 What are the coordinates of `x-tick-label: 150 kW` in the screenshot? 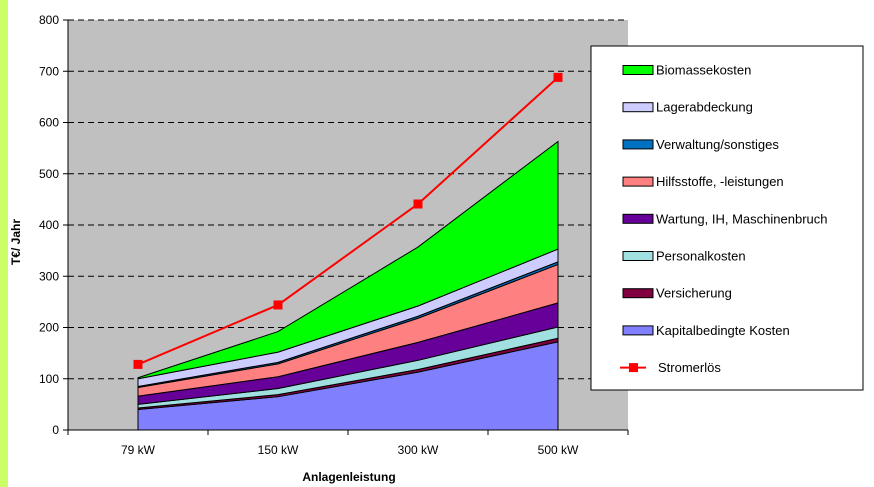 It's located at (278, 450).